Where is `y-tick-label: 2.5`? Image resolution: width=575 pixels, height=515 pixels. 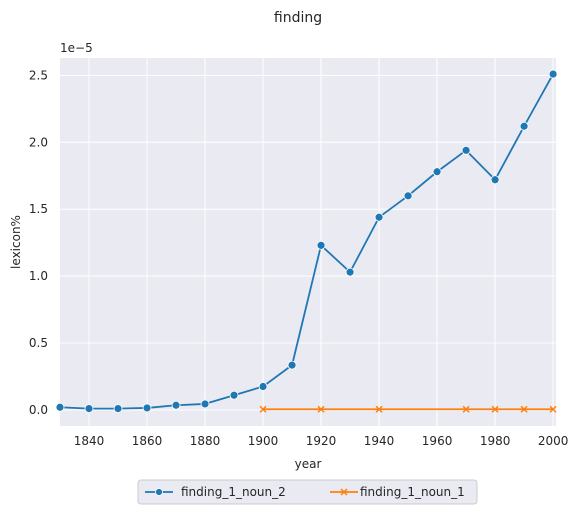 y-tick-label: 2.5 is located at coordinates (38, 75).